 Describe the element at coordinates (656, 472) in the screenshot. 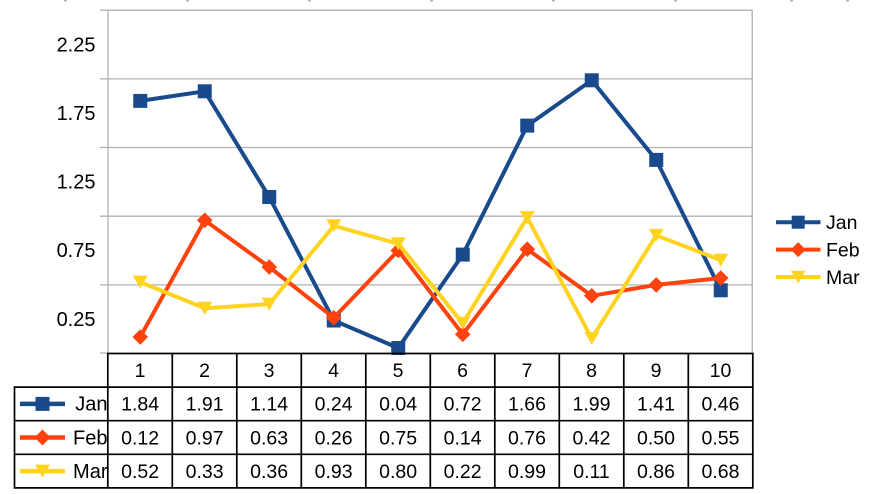

I see `svg-text: 0.86` at that location.